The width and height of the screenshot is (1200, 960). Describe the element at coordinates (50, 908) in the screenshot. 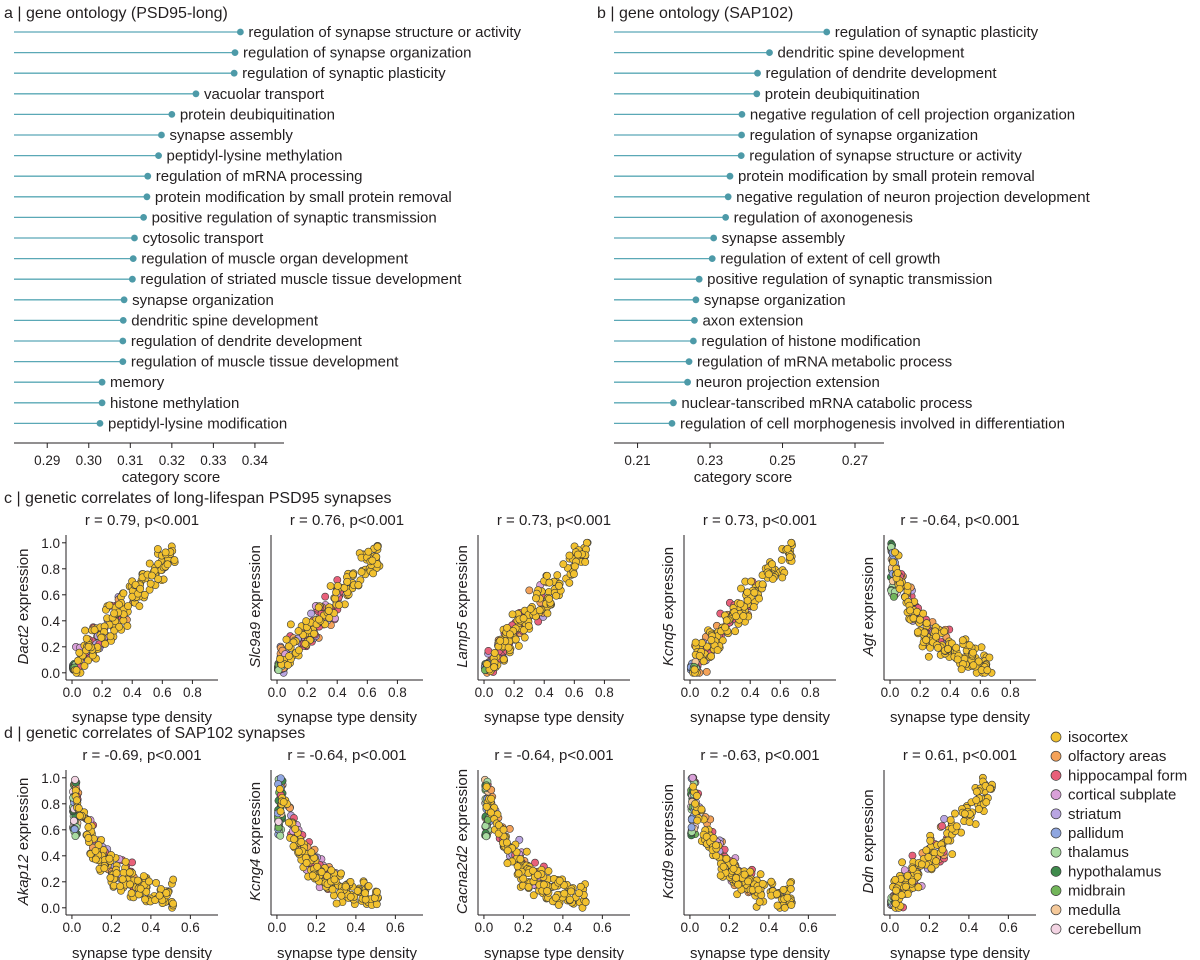

I see `y-tick-label: 0.0` at that location.